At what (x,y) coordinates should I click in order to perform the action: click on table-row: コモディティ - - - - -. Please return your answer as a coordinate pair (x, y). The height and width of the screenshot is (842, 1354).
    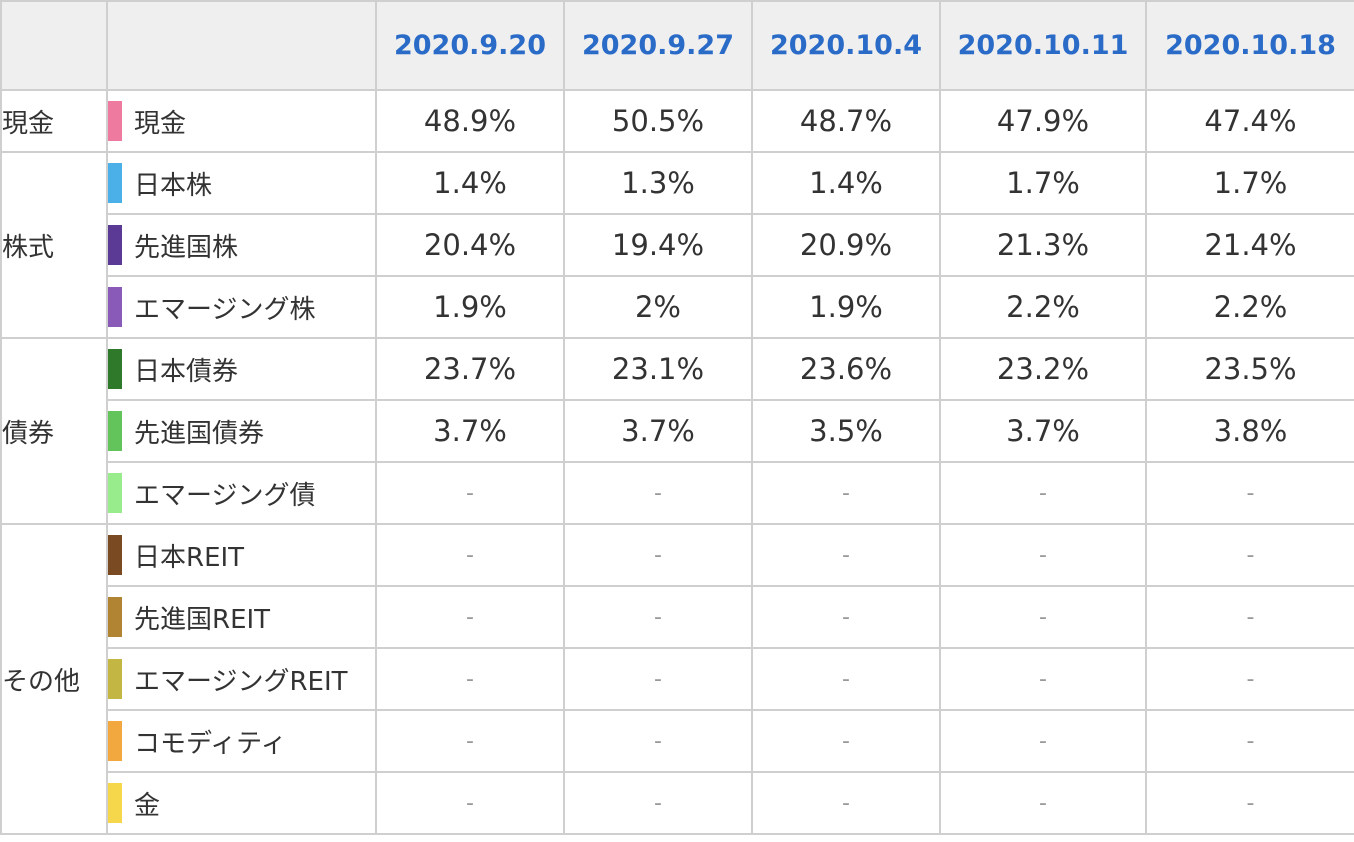
    Looking at the image, I should click on (677, 741).